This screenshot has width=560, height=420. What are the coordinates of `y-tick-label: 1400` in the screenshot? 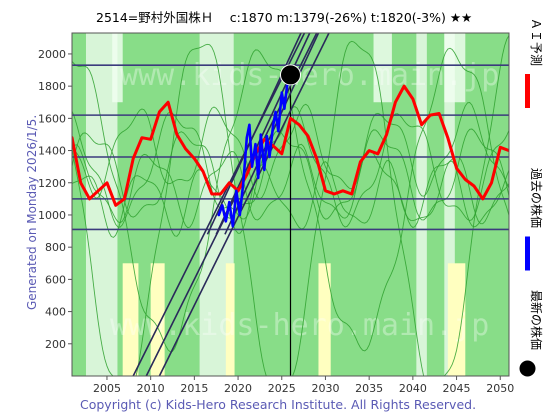 It's located at (52, 151).